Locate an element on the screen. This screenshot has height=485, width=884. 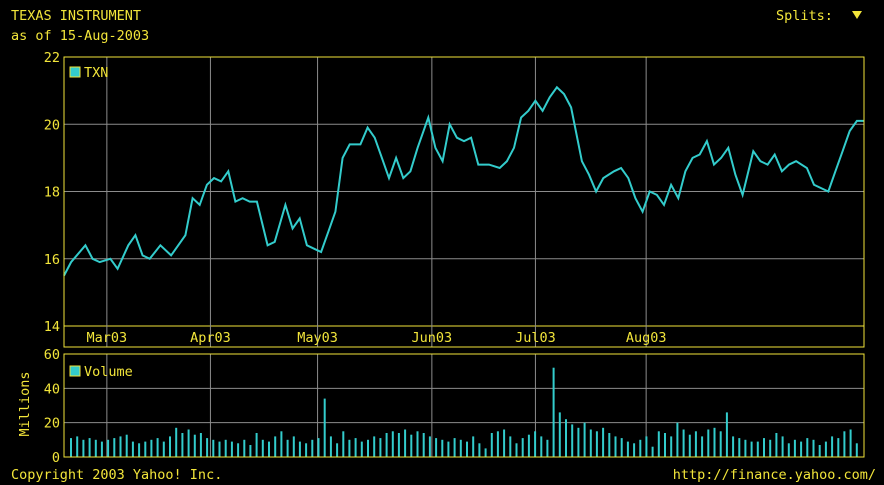
volume-axis-label: Millions is located at coordinates (25, 403).